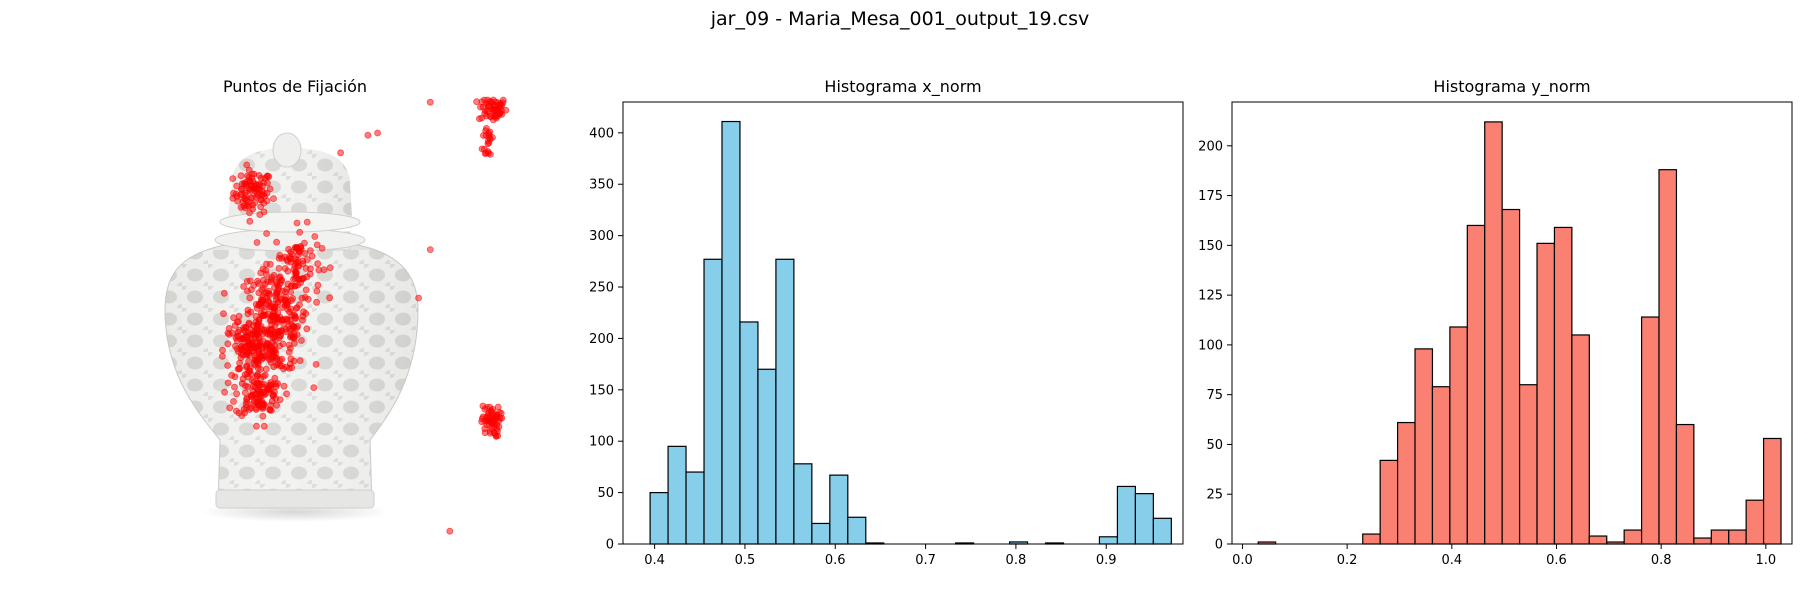 Image resolution: width=1800 pixels, height=600 pixels. I want to click on x-tick-label: 0.5, so click(745, 560).